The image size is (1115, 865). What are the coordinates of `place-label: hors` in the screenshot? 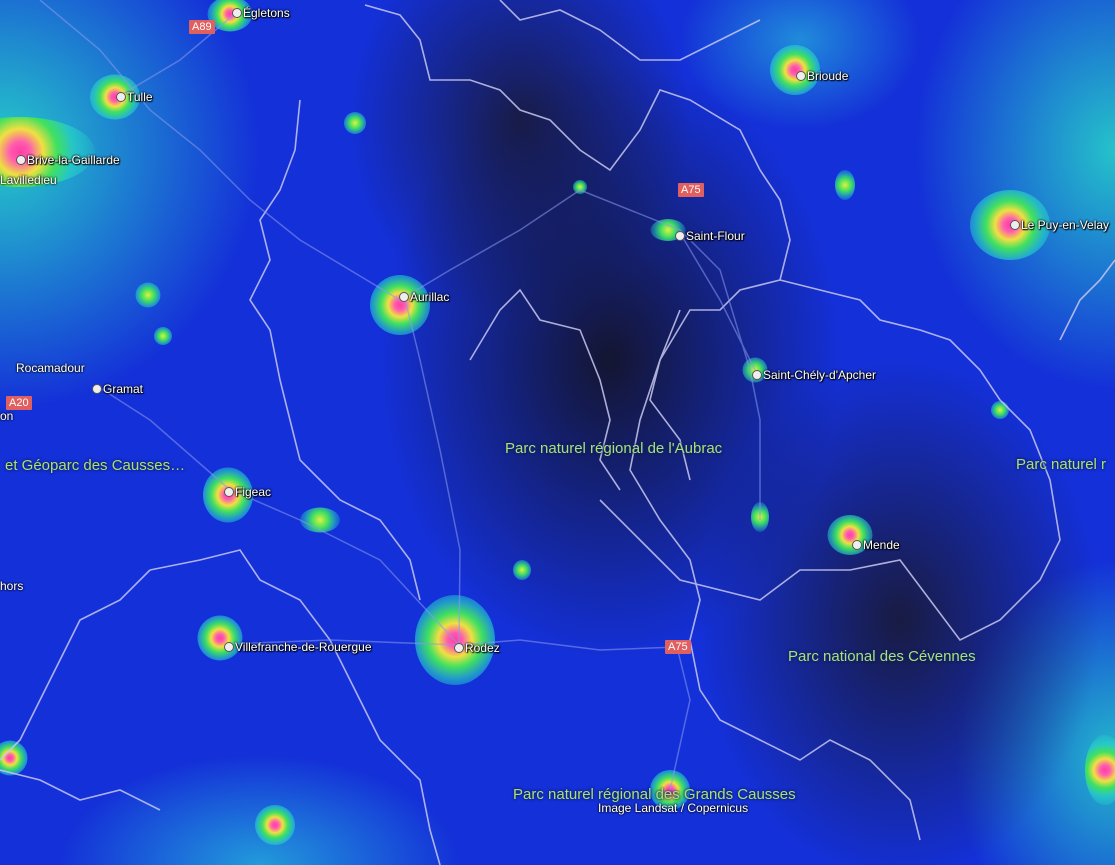 It's located at (12, 586).